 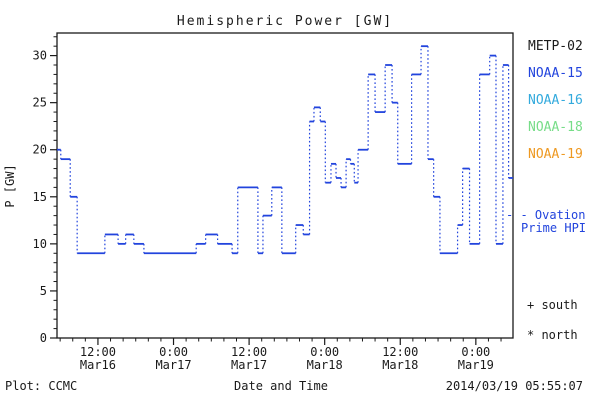 What do you see at coordinates (40, 150) in the screenshot?
I see `y-tick-label: 20` at bounding box center [40, 150].